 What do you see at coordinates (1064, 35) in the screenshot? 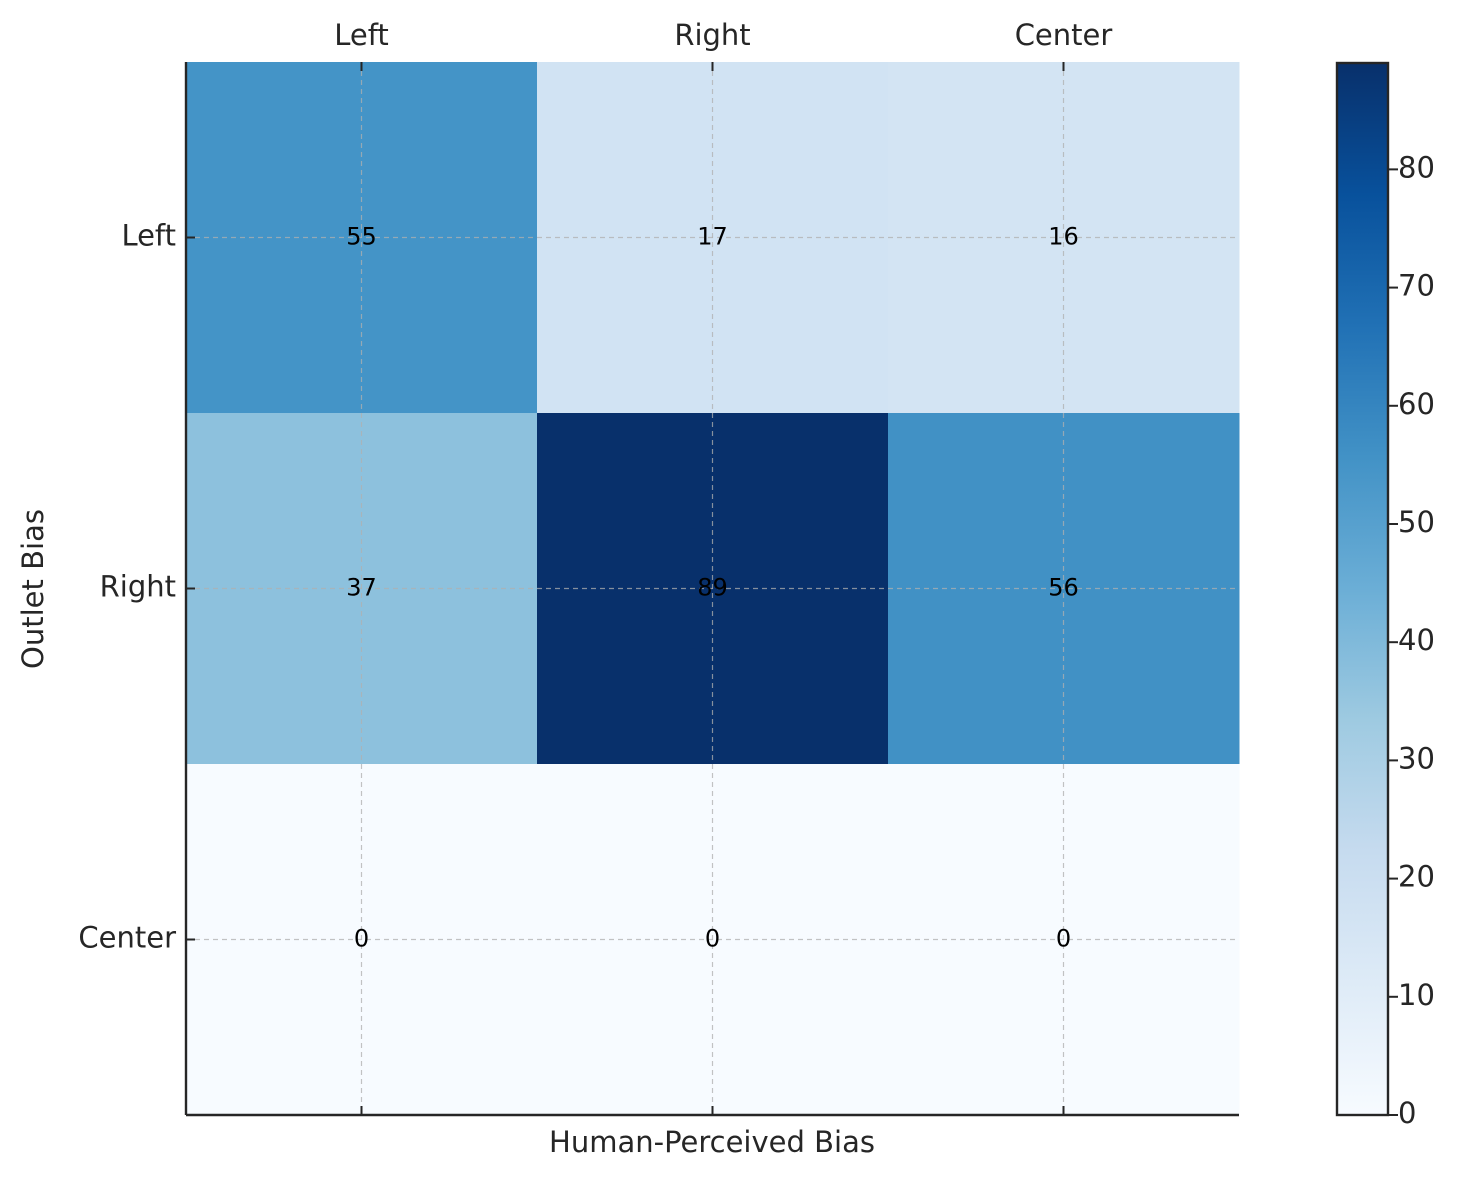
I see `x-tick-label: Center` at bounding box center [1064, 35].